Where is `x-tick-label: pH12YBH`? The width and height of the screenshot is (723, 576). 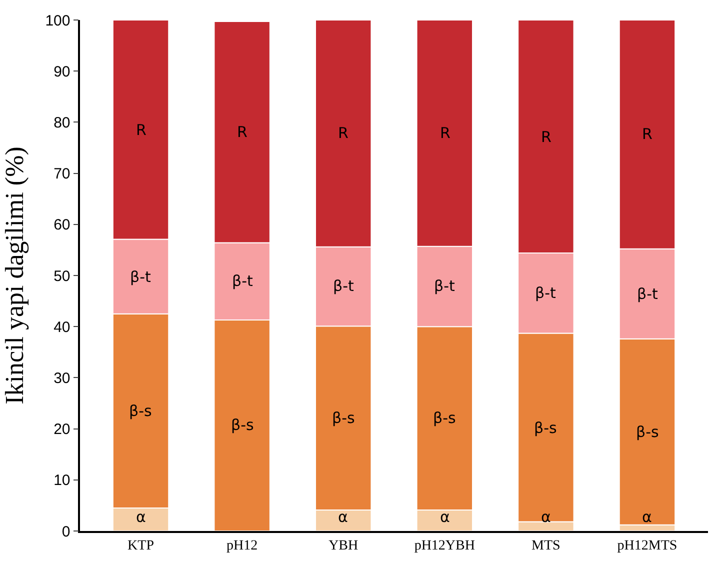 x-tick-label: pH12YBH is located at coordinates (444, 546).